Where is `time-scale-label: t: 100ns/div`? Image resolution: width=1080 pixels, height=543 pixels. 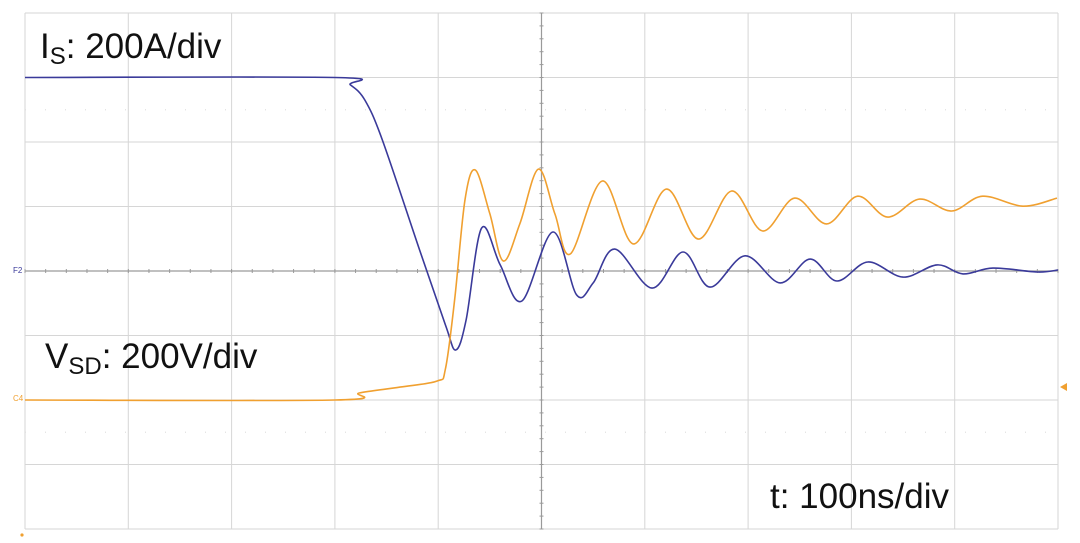 time-scale-label: t: 100ns/div is located at coordinates (859, 496).